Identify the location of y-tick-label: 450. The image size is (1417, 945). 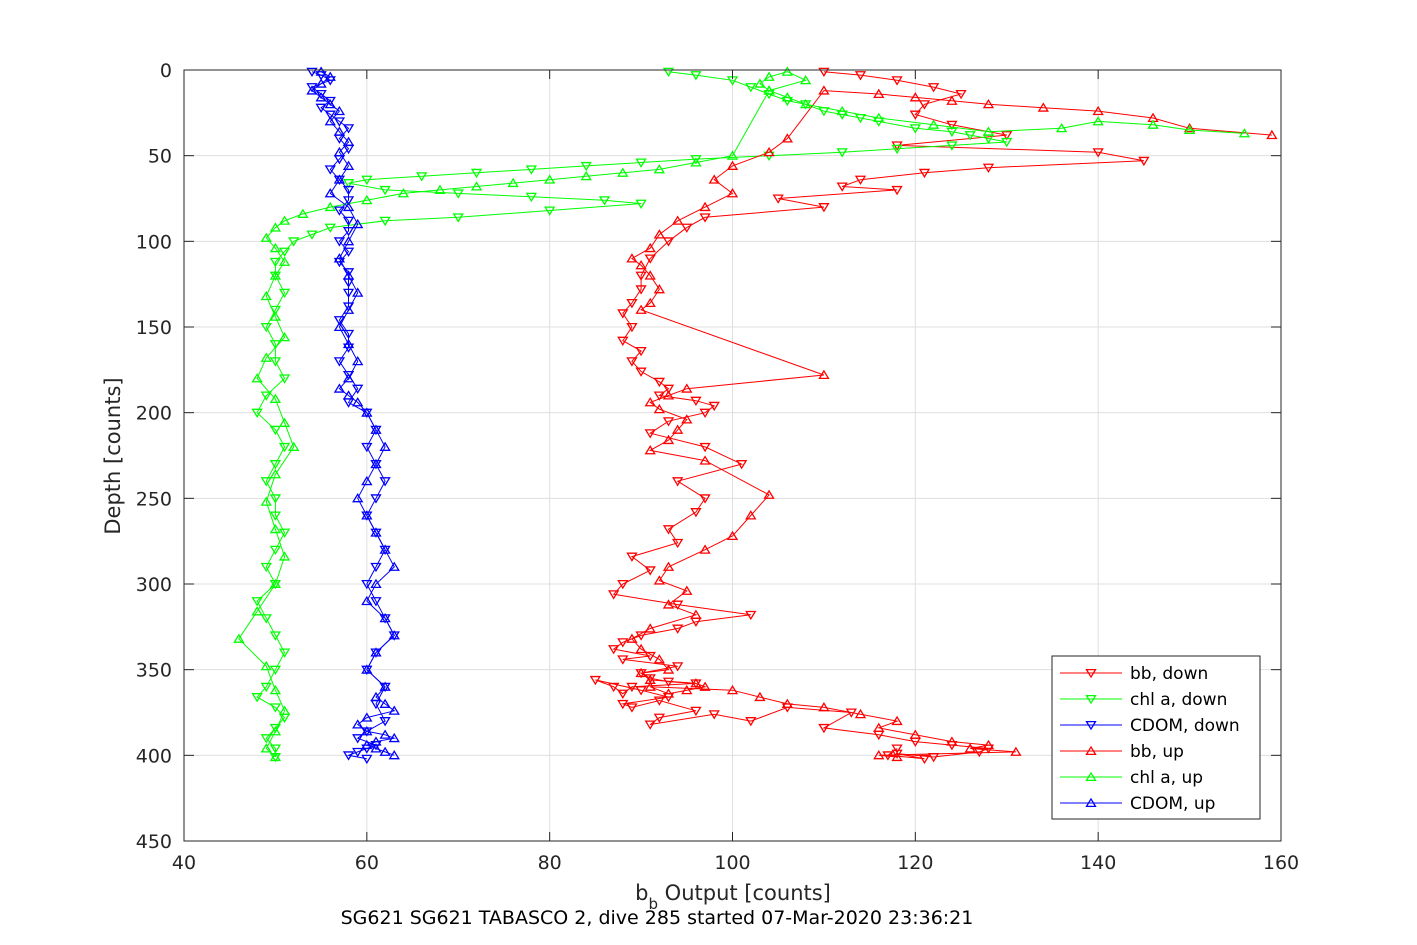
(154, 842).